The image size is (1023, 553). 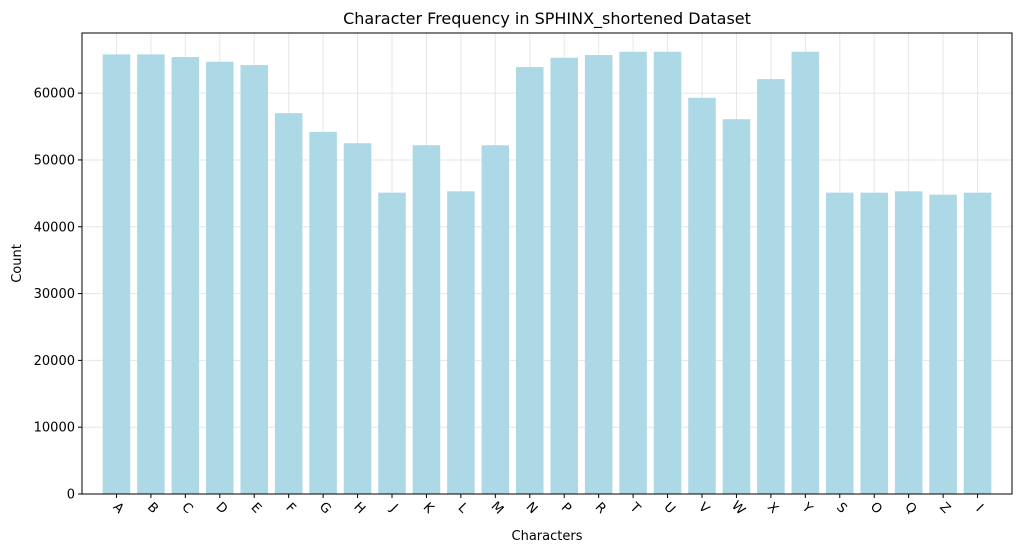 What do you see at coordinates (116, 274) in the screenshot?
I see `bar-A` at bounding box center [116, 274].